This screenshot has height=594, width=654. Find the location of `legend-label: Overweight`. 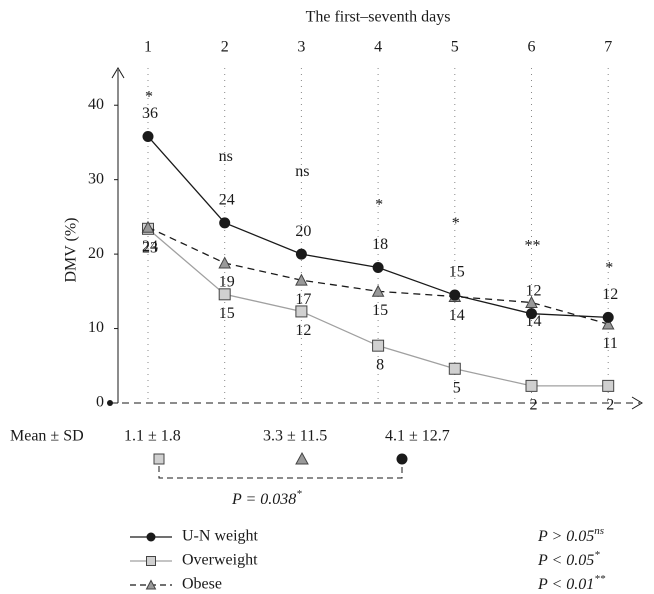

legend-label: Overweight is located at coordinates (220, 560).